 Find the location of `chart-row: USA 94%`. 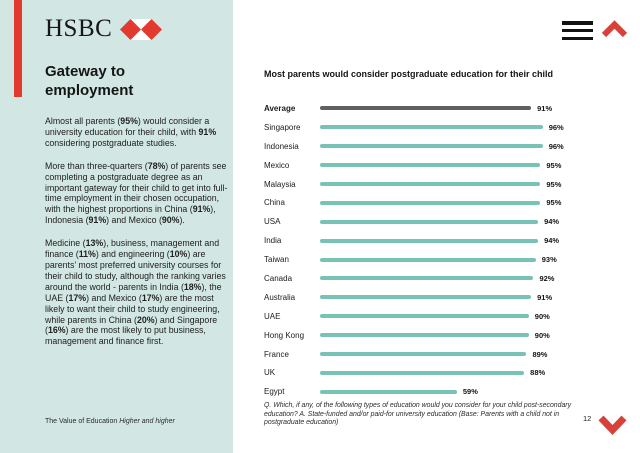

chart-row: USA 94% is located at coordinates (444, 221).